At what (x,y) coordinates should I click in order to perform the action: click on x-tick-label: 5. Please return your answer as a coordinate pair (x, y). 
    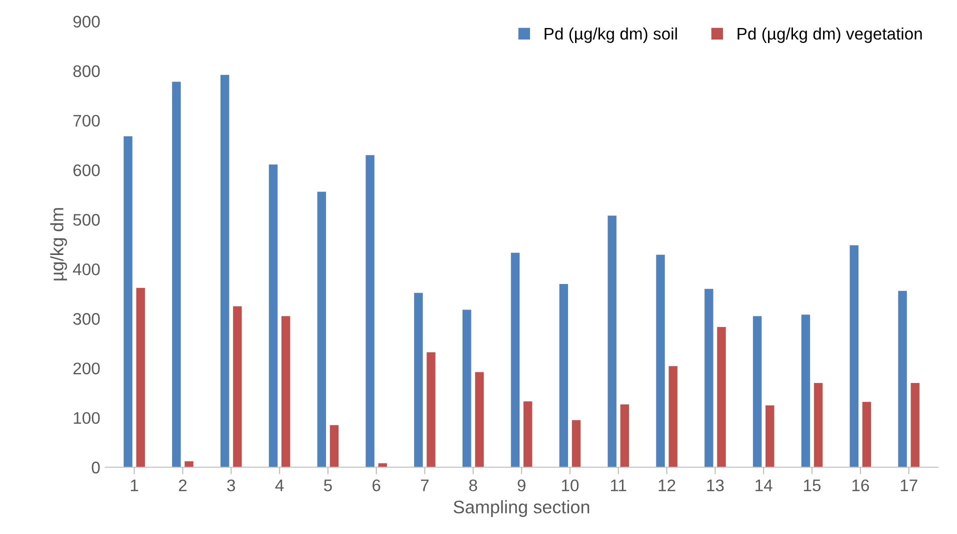
    Looking at the image, I should click on (328, 486).